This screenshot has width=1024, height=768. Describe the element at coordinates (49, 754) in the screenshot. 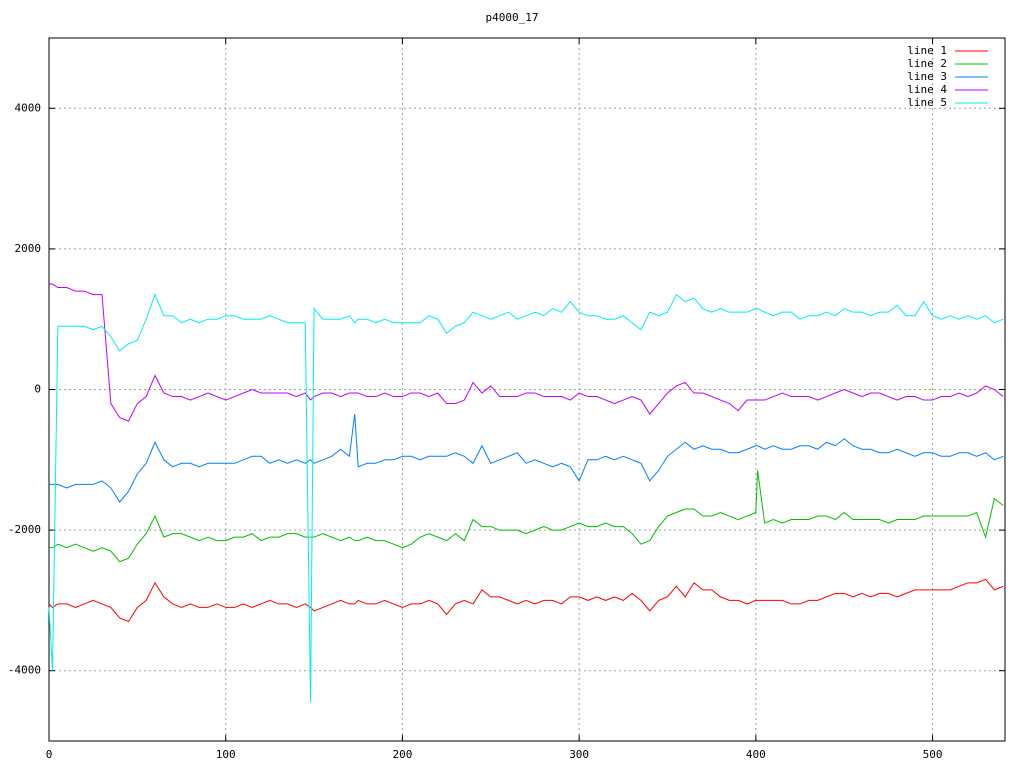

I see `x-tick-label: 0` at that location.